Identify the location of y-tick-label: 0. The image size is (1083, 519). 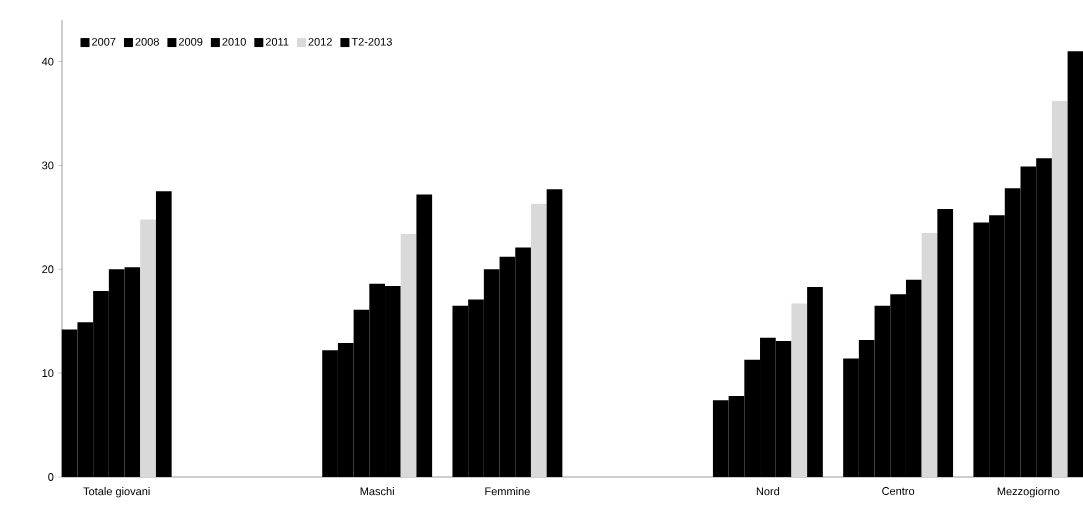
(51, 477).